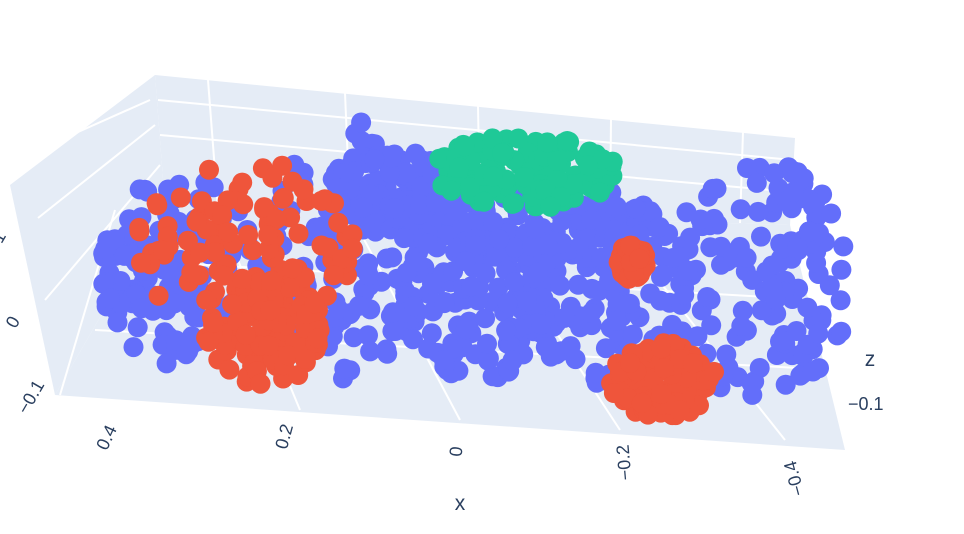  Describe the element at coordinates (526, 172) in the screenshot. I see `cluster-green-points` at that location.